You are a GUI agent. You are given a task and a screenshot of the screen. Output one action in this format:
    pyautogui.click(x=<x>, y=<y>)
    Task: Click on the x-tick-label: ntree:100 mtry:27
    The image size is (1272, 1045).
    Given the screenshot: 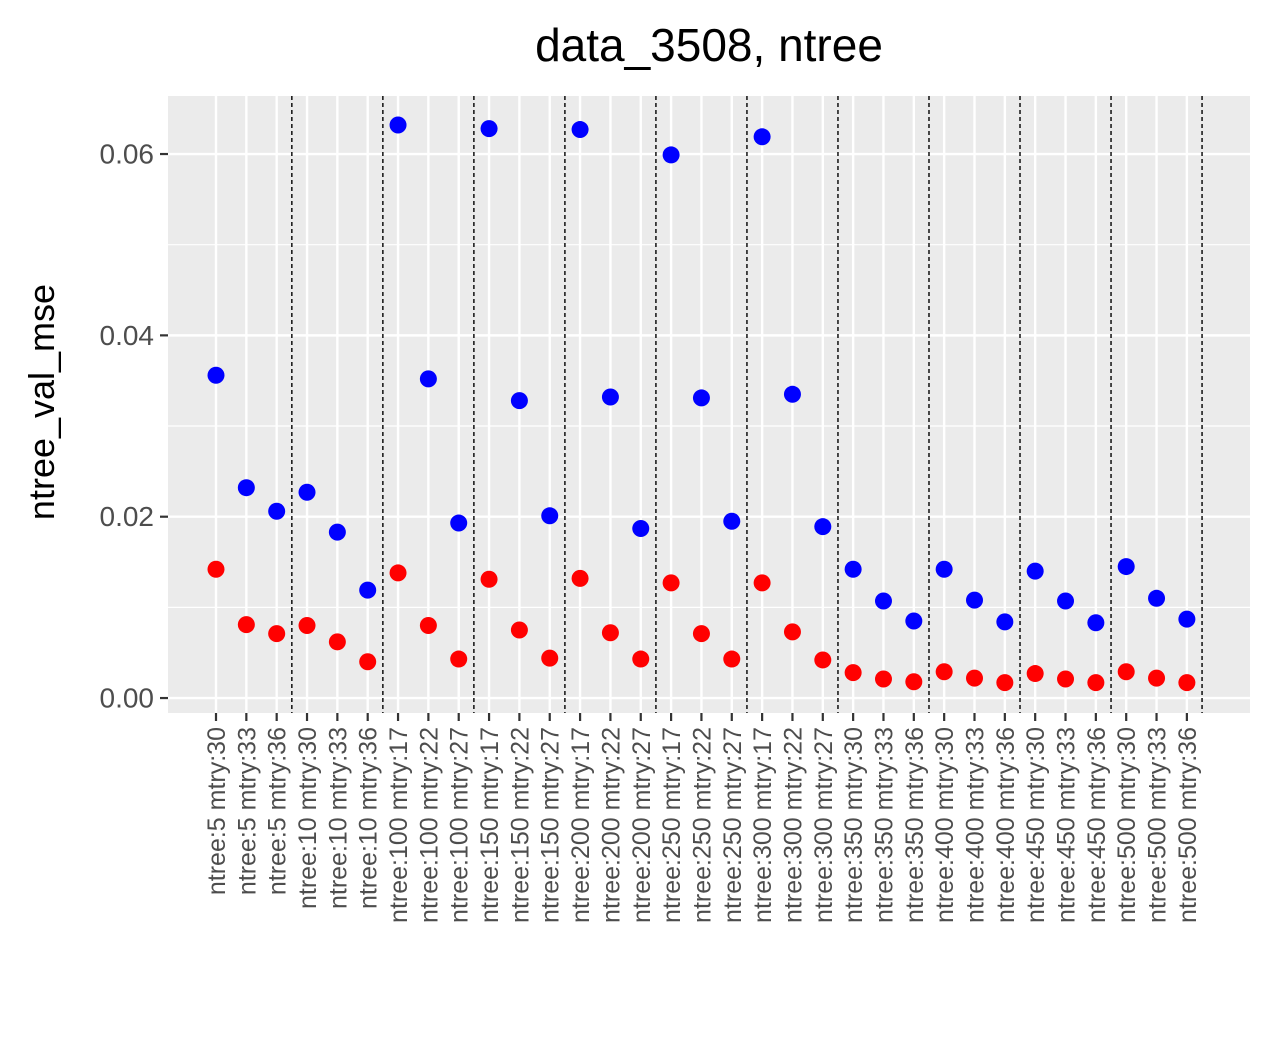 What is the action you would take?
    pyautogui.click(x=460, y=825)
    